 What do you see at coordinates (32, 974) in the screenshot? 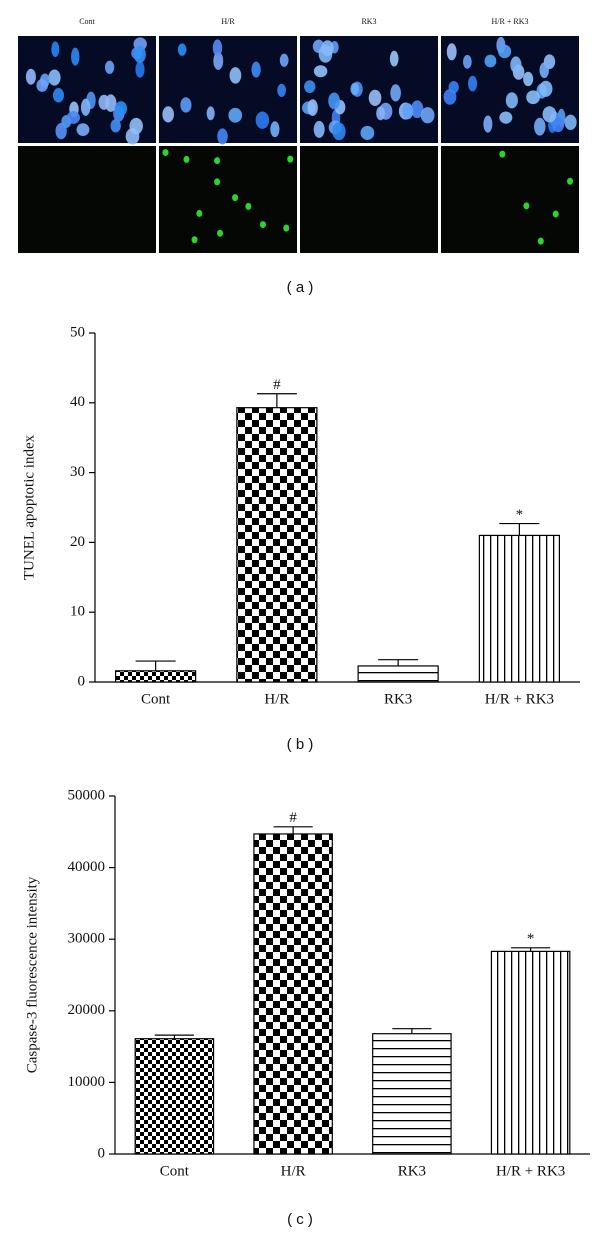
I see `y-axis-label: Caspase-3 fluorescence intensity` at bounding box center [32, 974].